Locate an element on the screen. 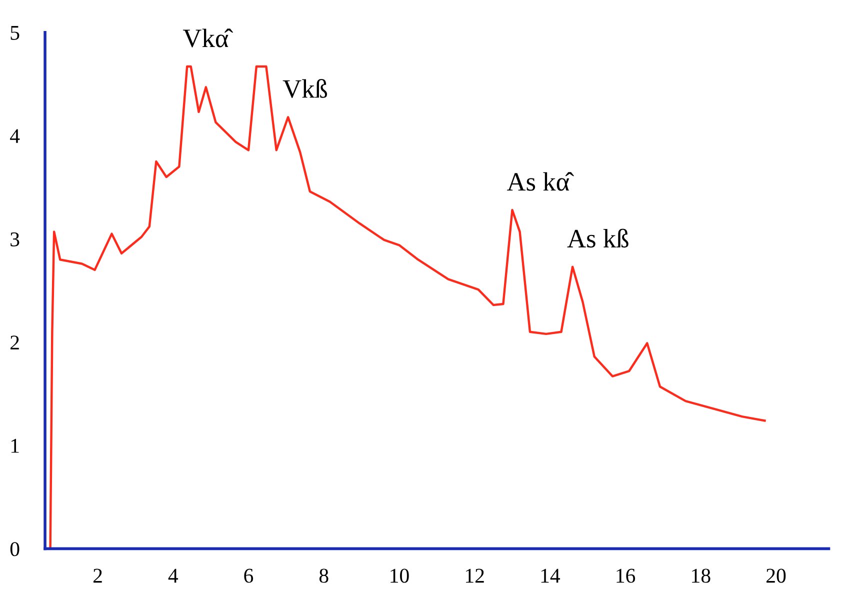 The image size is (866, 590). annotation: Vkß is located at coordinates (305, 88).